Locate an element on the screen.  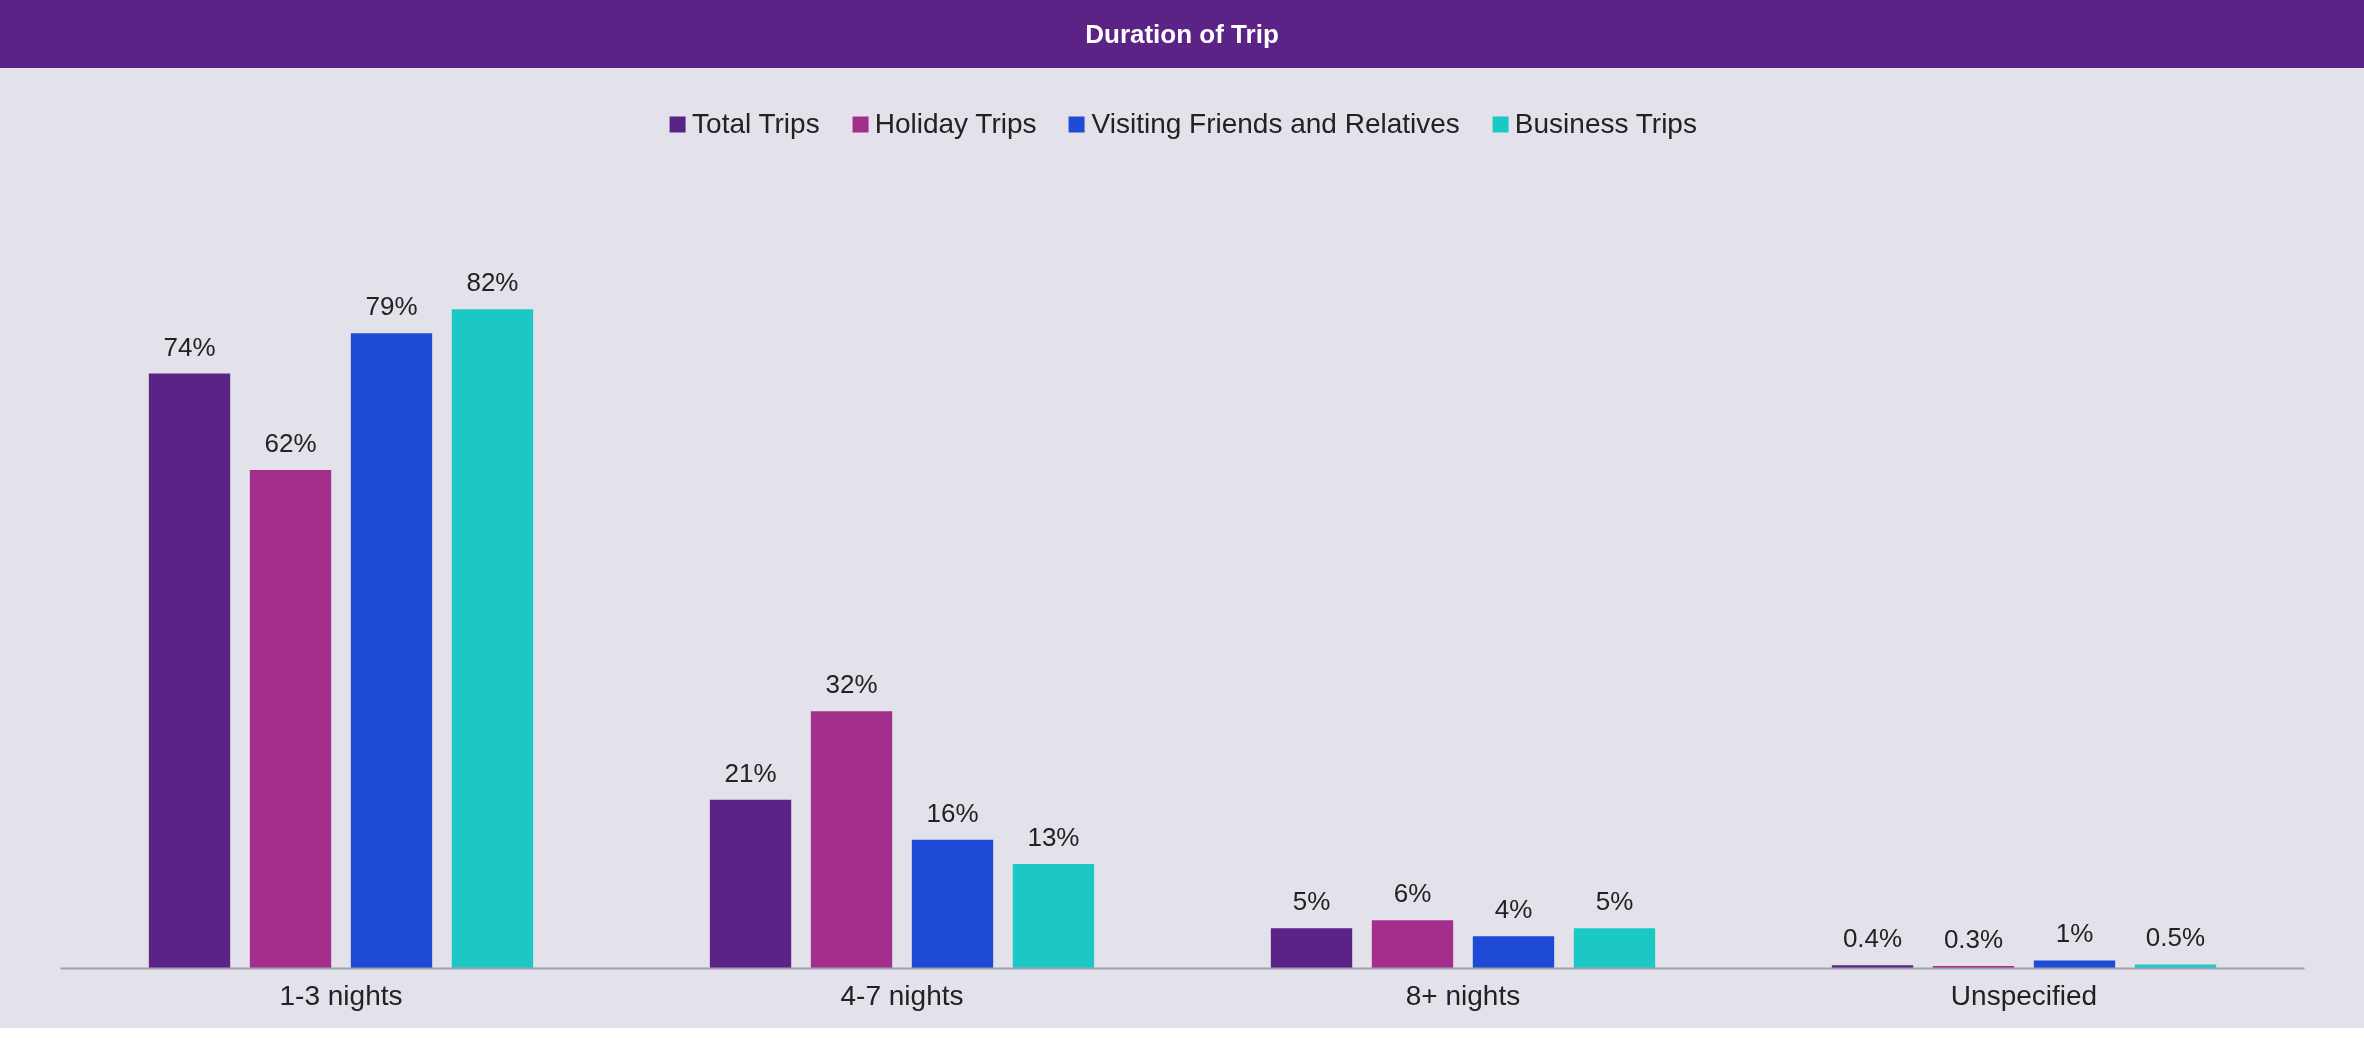
data-label: 0.5% is located at coordinates (2175, 937).